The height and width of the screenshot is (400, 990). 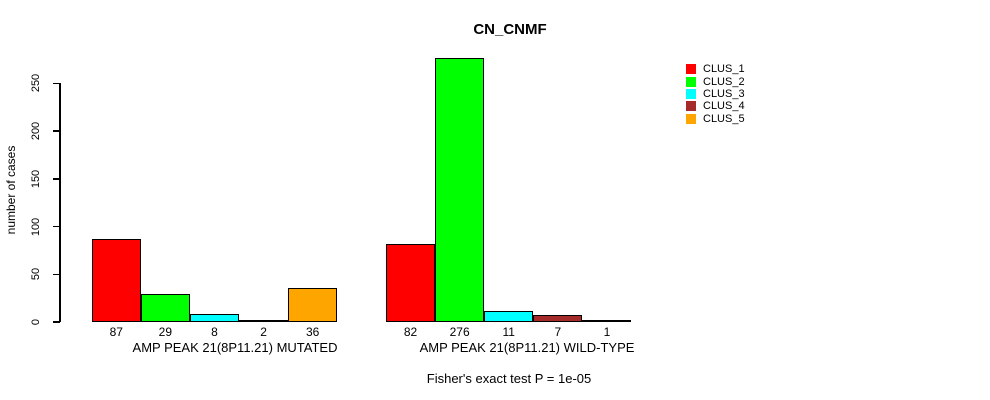 What do you see at coordinates (11, 190) in the screenshot?
I see `y-axis-title: number of cases` at bounding box center [11, 190].